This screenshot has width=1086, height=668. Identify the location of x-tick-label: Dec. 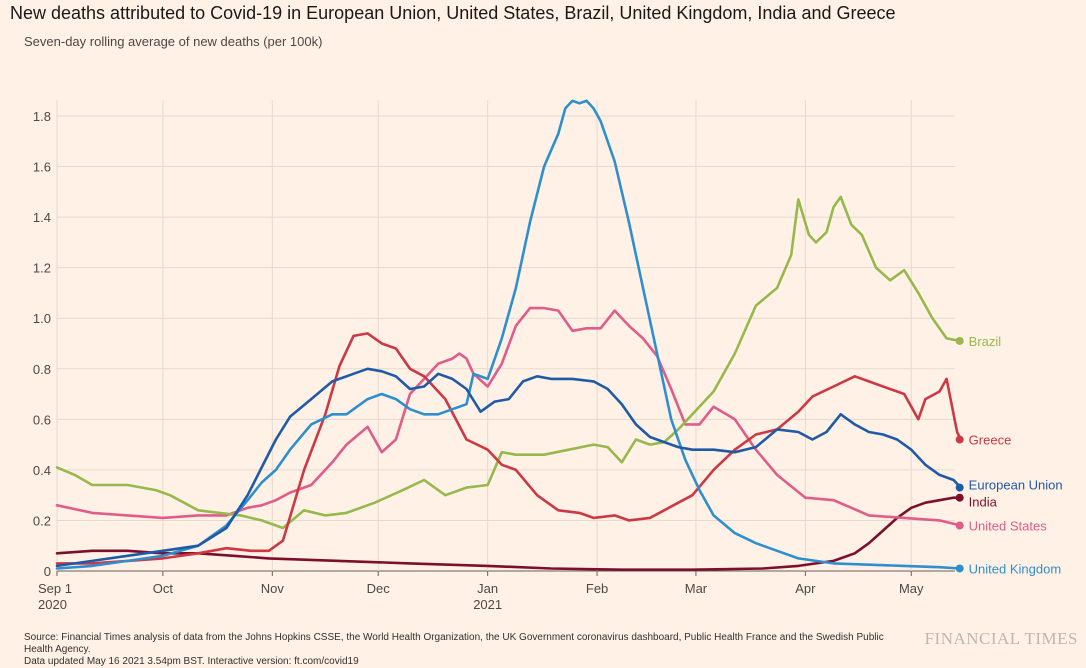
(379, 588).